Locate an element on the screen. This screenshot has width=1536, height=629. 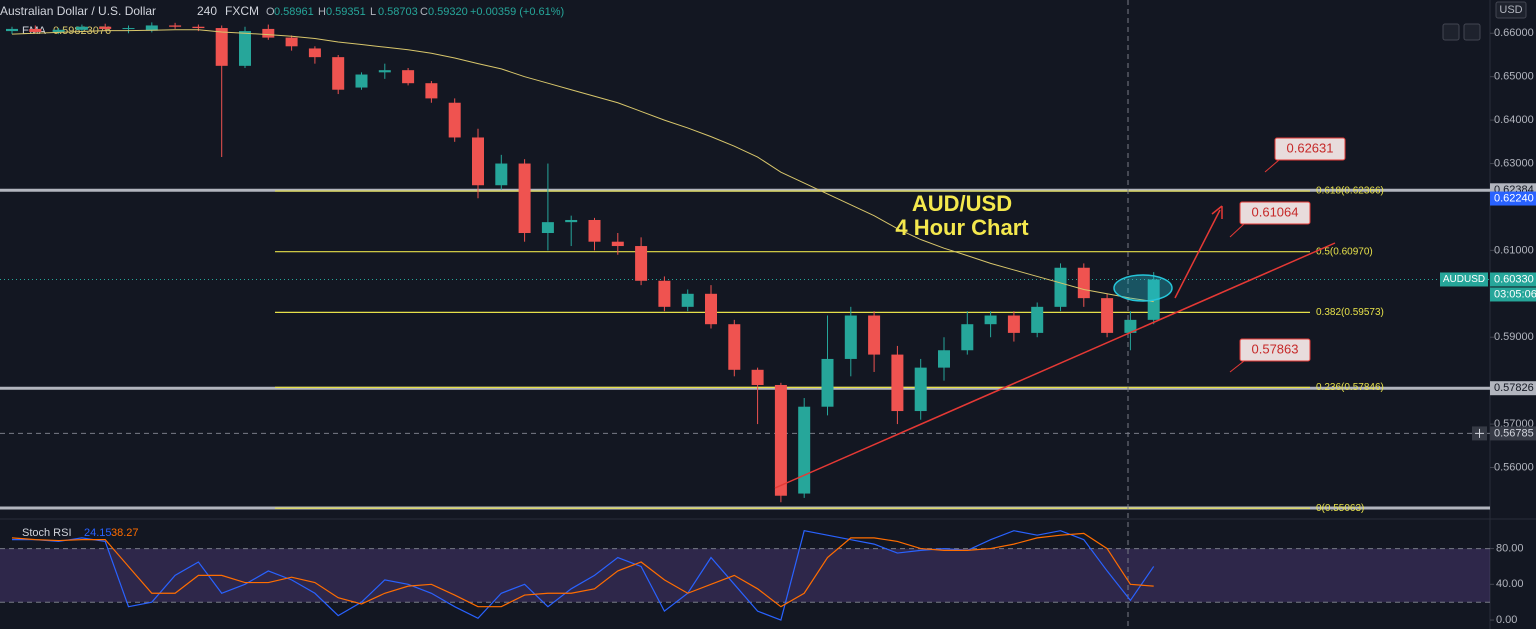
callout-label: 0.57863 is located at coordinates (1275, 348).